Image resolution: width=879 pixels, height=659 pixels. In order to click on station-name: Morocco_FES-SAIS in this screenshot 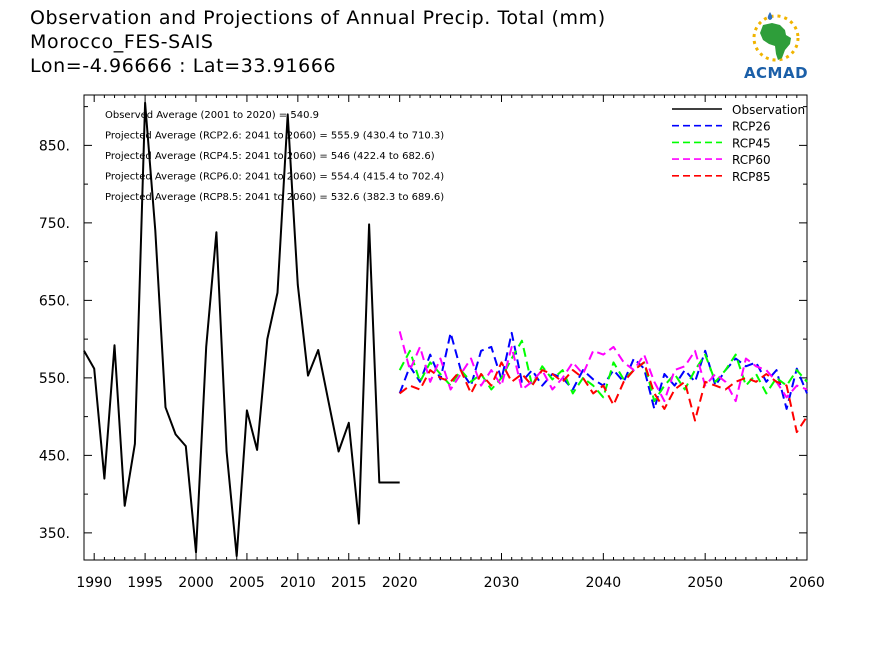, I will do `click(122, 42)`.